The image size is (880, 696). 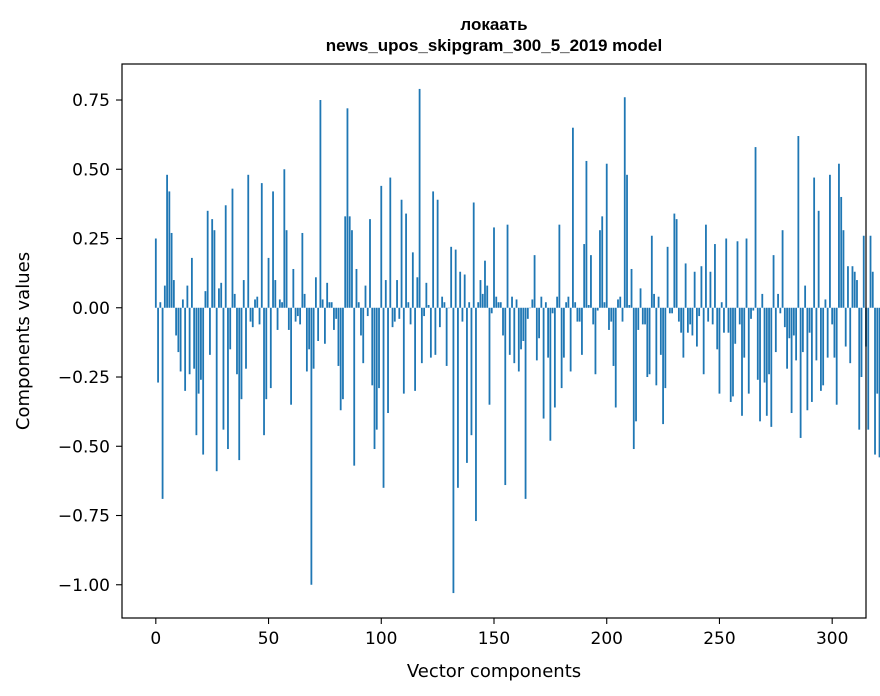 I want to click on y-tick-label: 0.75, so click(x=91, y=101).